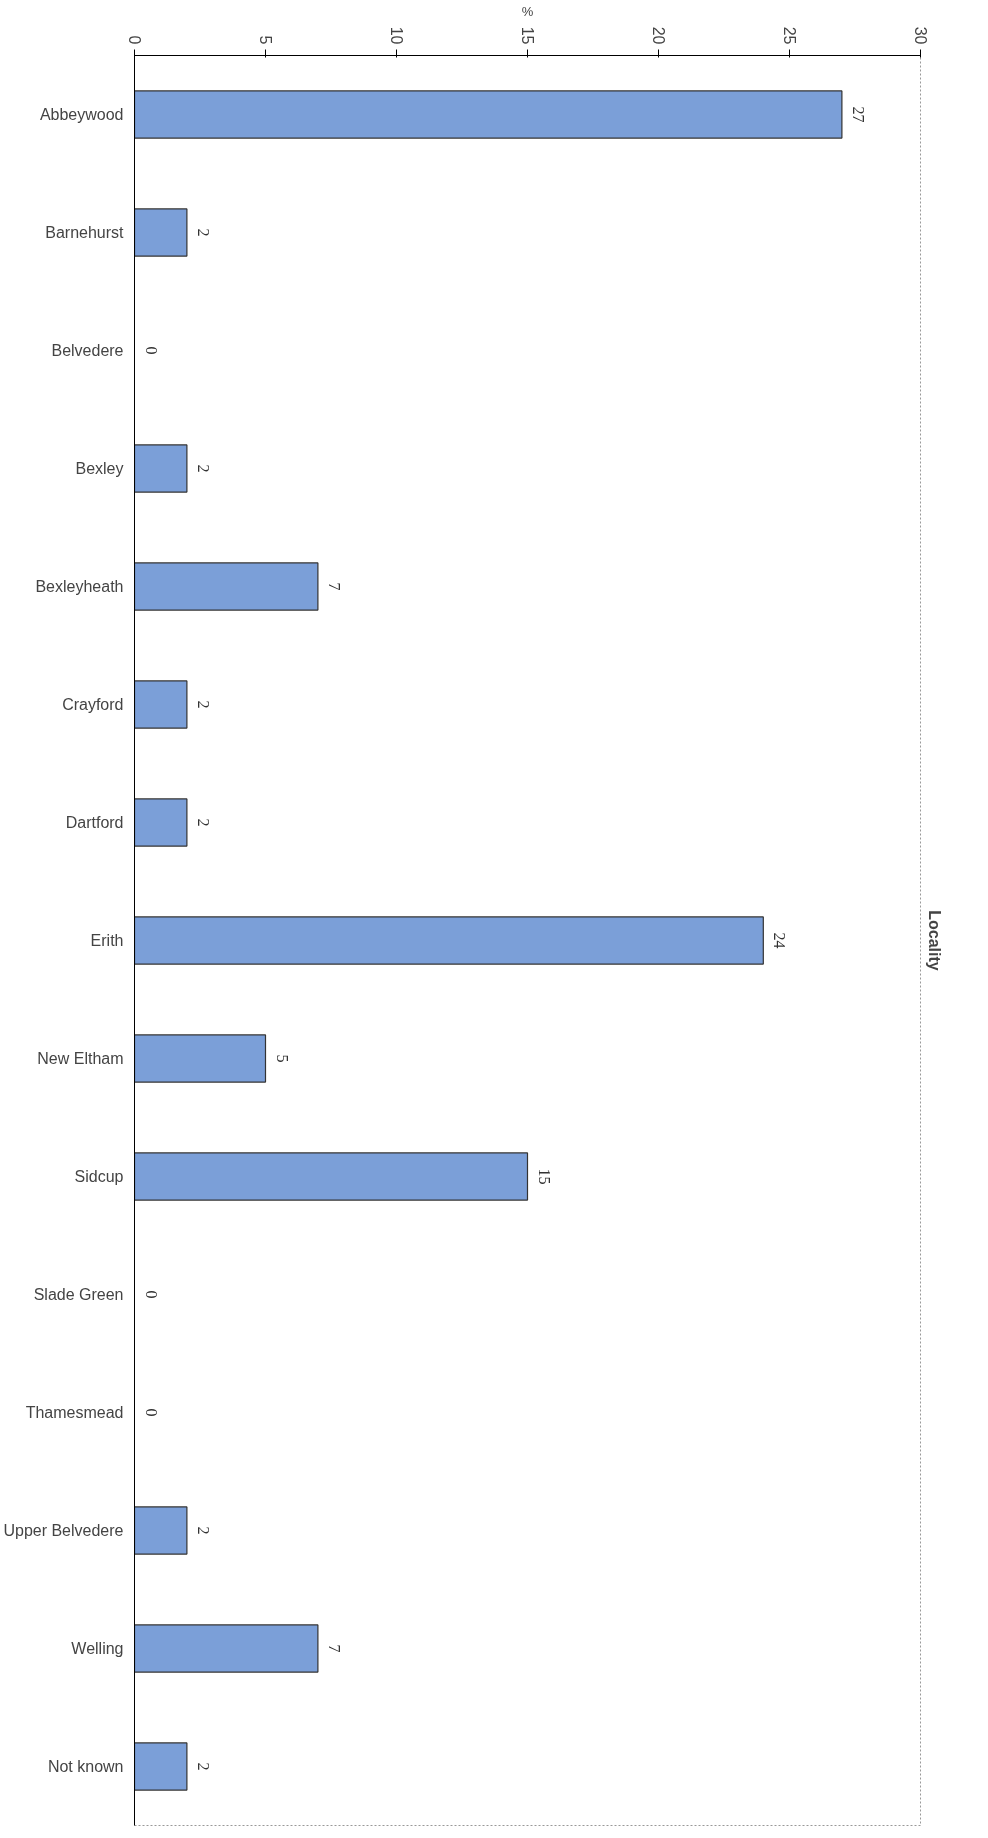 The image size is (988, 1838). I want to click on y-tick-label: New Eltham, so click(80, 1058).